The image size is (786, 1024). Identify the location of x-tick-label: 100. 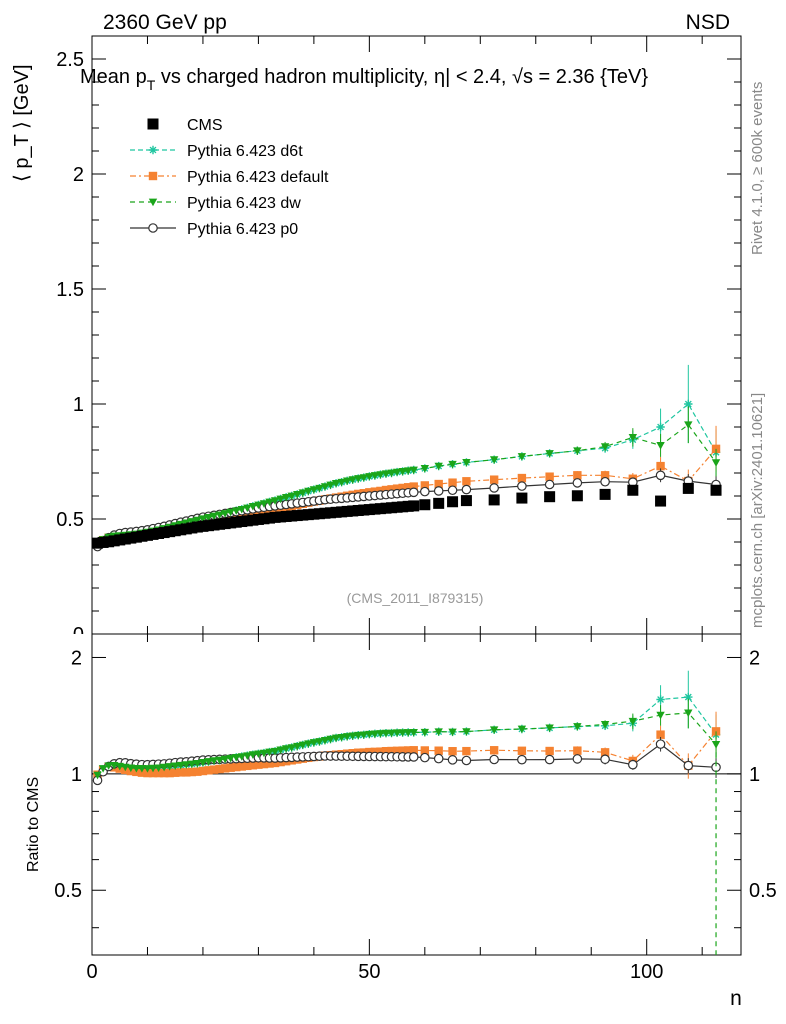
(646, 972).